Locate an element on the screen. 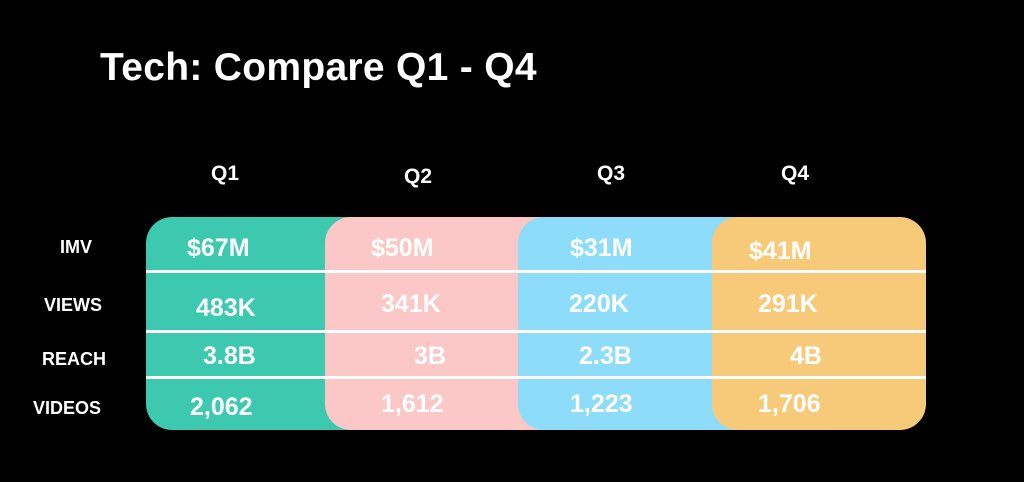 The height and width of the screenshot is (482, 1024). q2-views-value: 341K is located at coordinates (411, 304).